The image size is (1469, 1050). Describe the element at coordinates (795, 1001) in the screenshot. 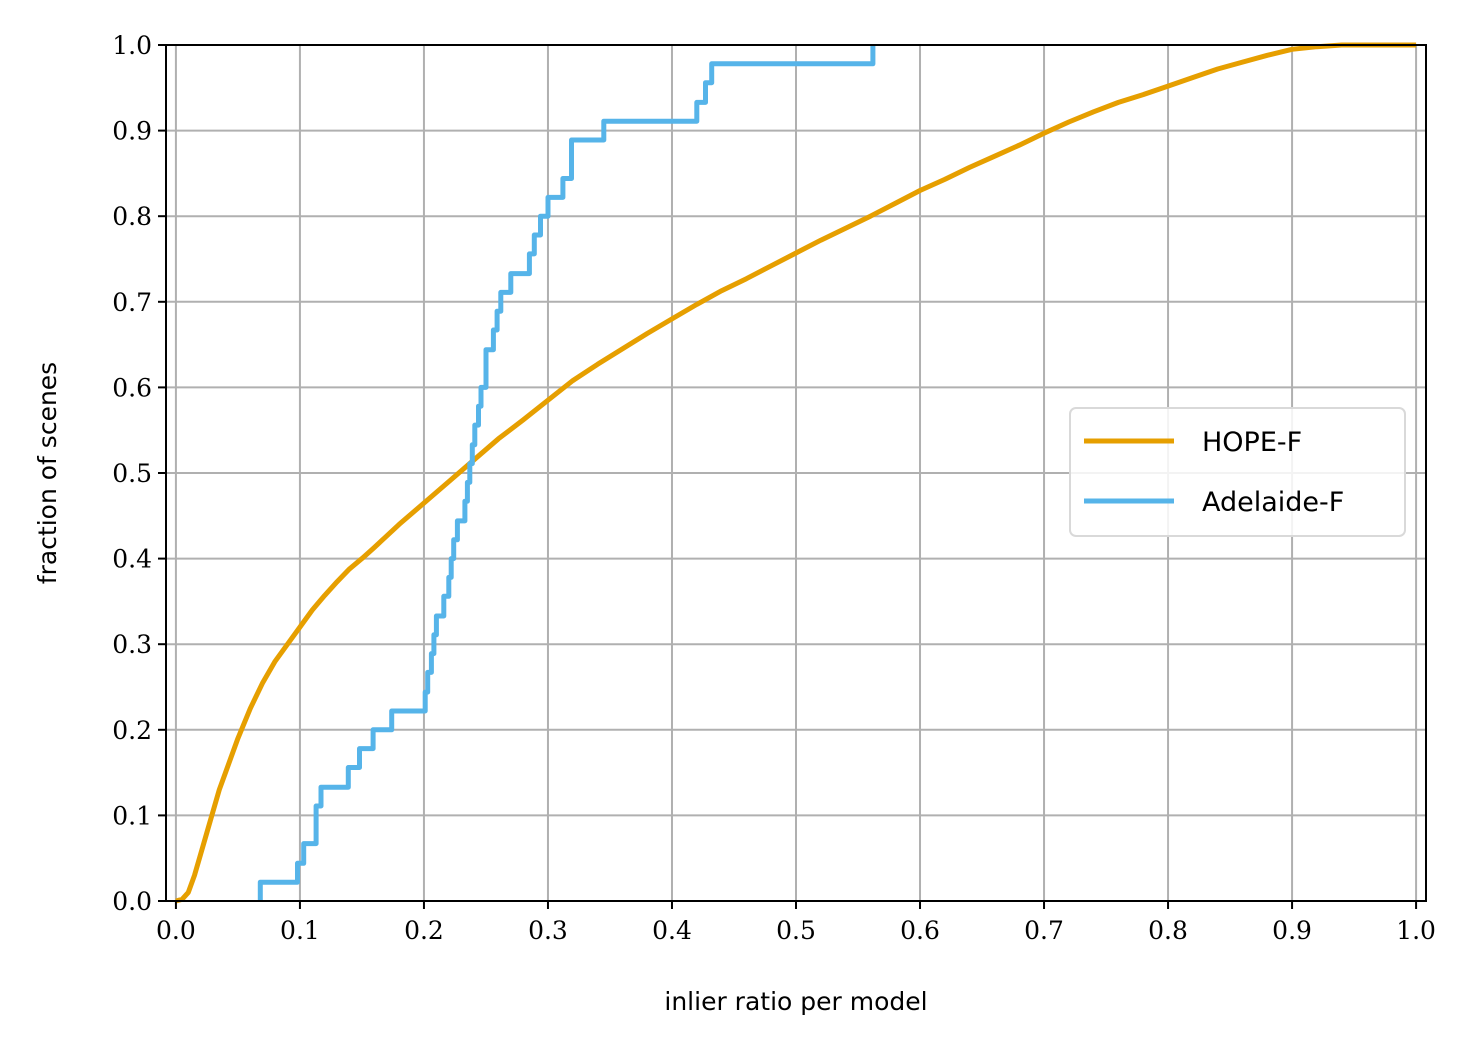

I see `x-axis-label: inlier ratio per model` at that location.